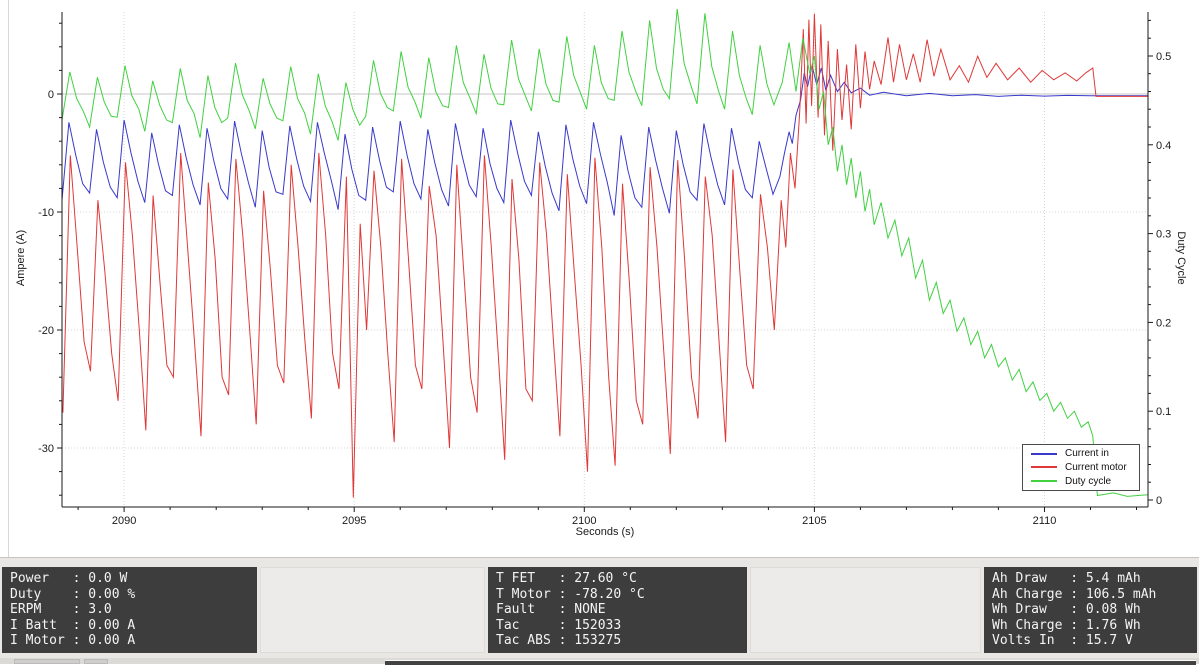  I want to click on telemetry-label: I Batt, so click(33, 625).